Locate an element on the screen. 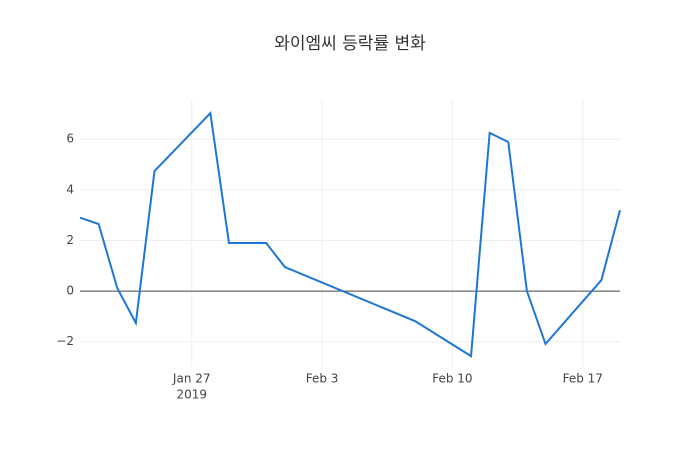  x-tick-label: Feb 10 is located at coordinates (452, 379).